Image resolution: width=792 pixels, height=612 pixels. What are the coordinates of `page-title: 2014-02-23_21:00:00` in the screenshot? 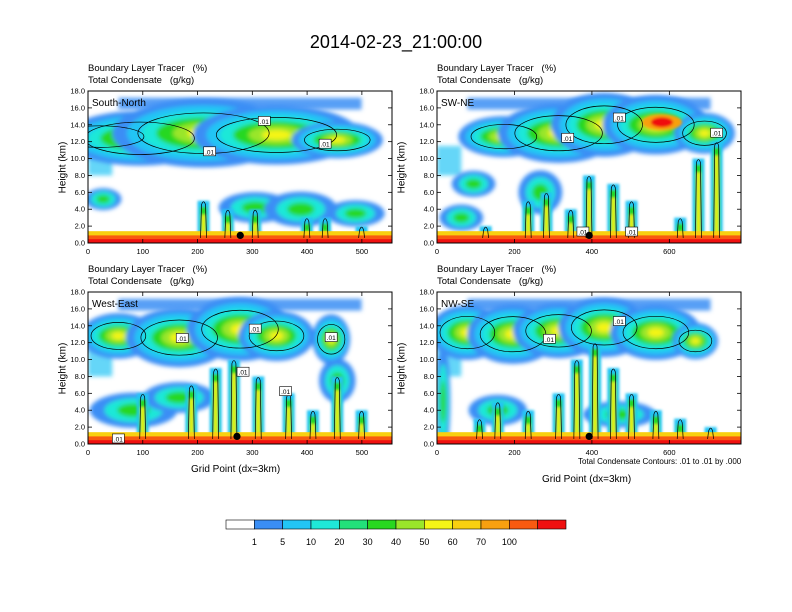 It's located at (396, 42).